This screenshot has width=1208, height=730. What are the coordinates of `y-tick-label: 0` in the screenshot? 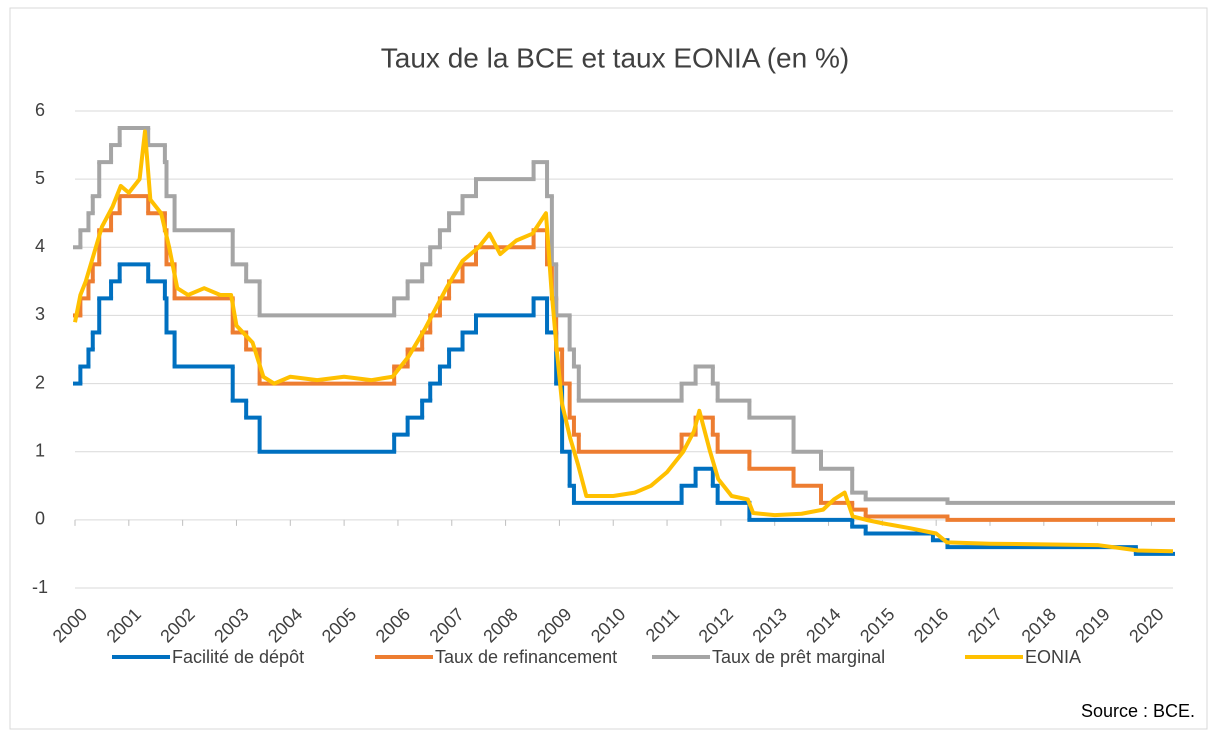 It's located at (40, 519).